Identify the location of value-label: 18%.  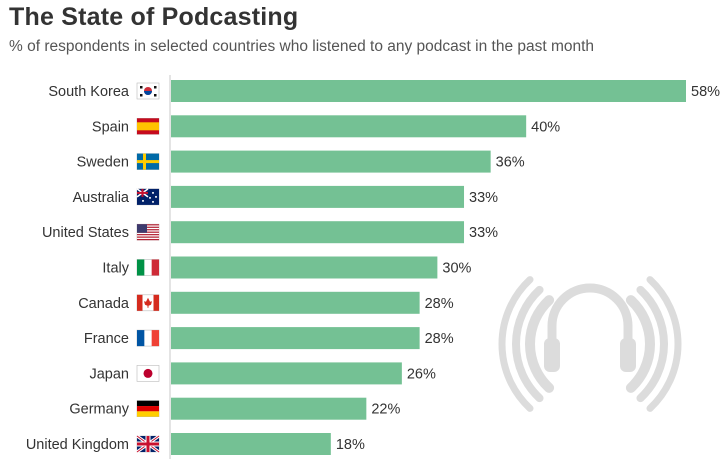
(350, 445).